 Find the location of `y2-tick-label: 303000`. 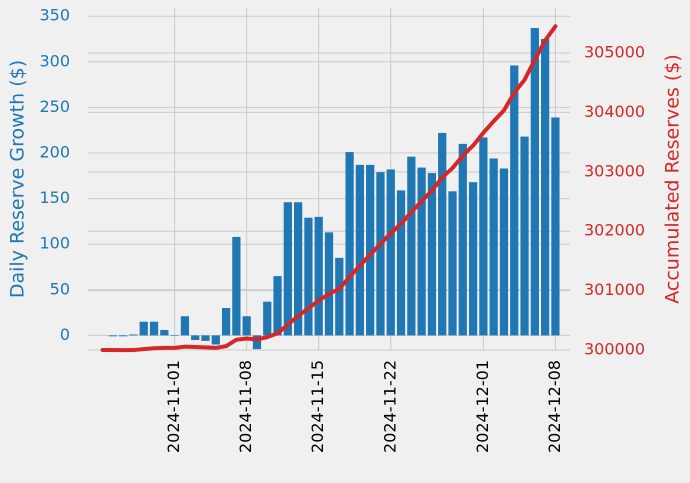

y2-tick-label: 303000 is located at coordinates (614, 170).